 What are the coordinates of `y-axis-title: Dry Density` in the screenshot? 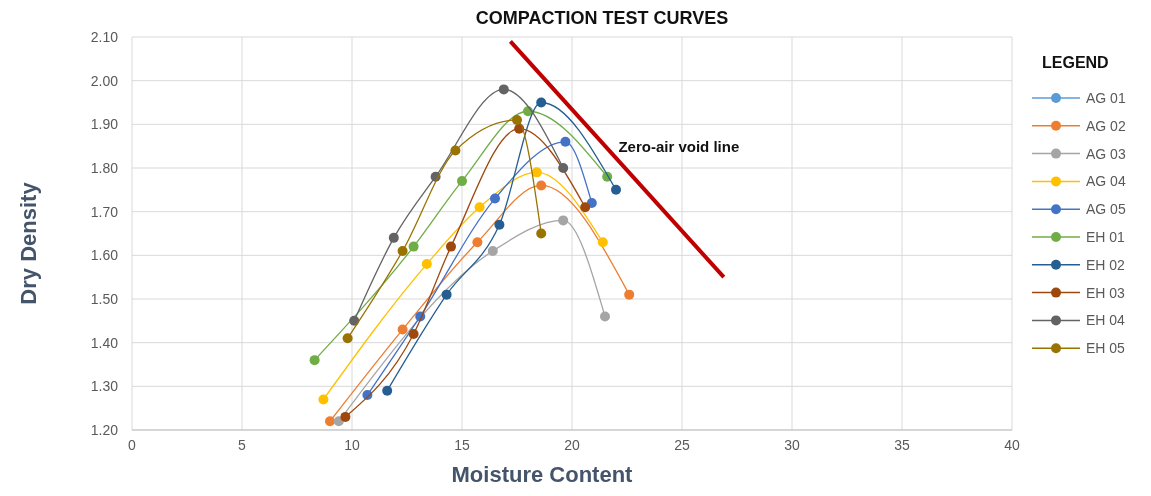 It's located at (28, 243).